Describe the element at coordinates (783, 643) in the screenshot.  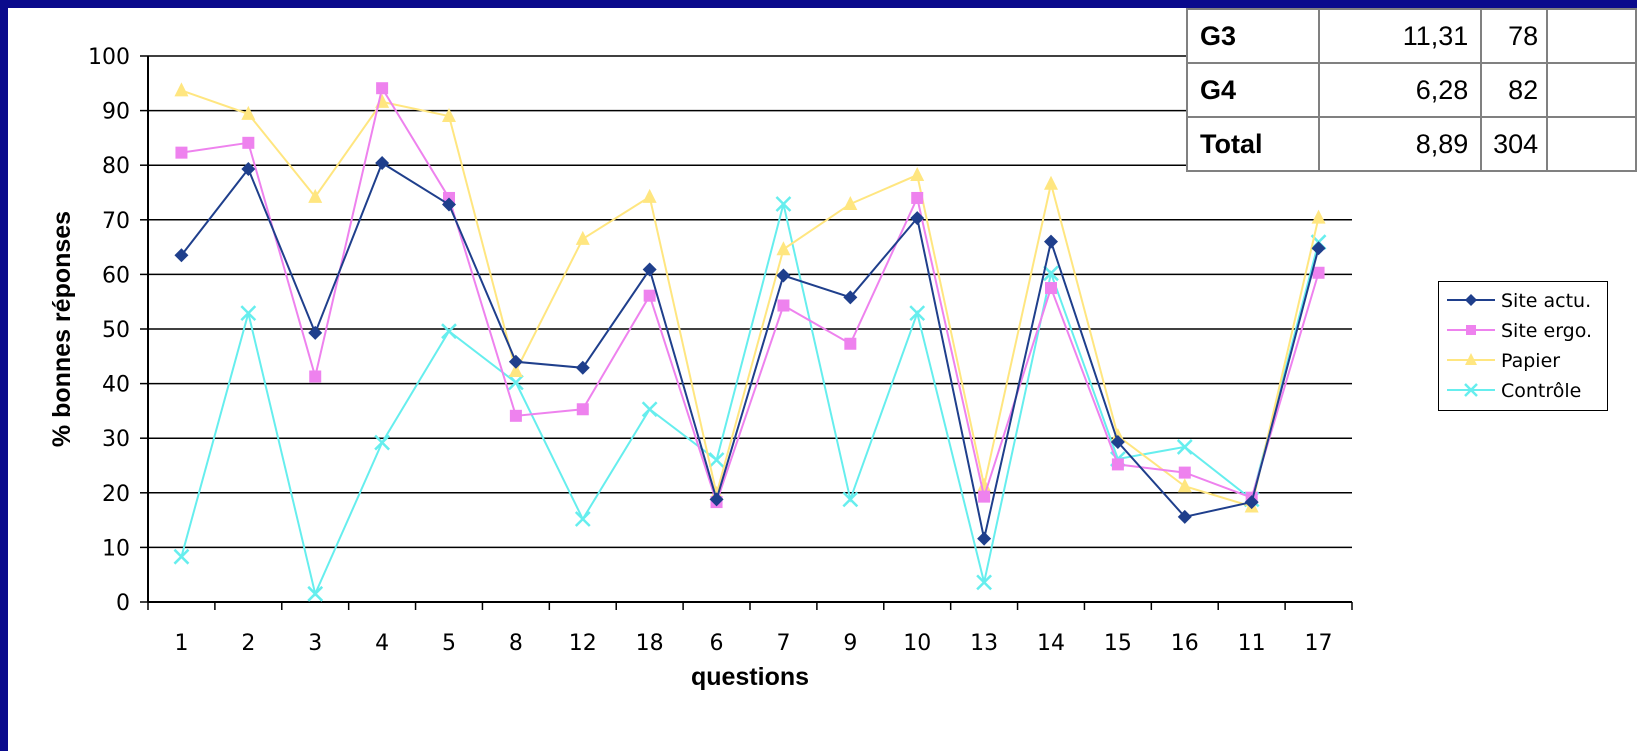
I see `x-tick-label: 7` at that location.